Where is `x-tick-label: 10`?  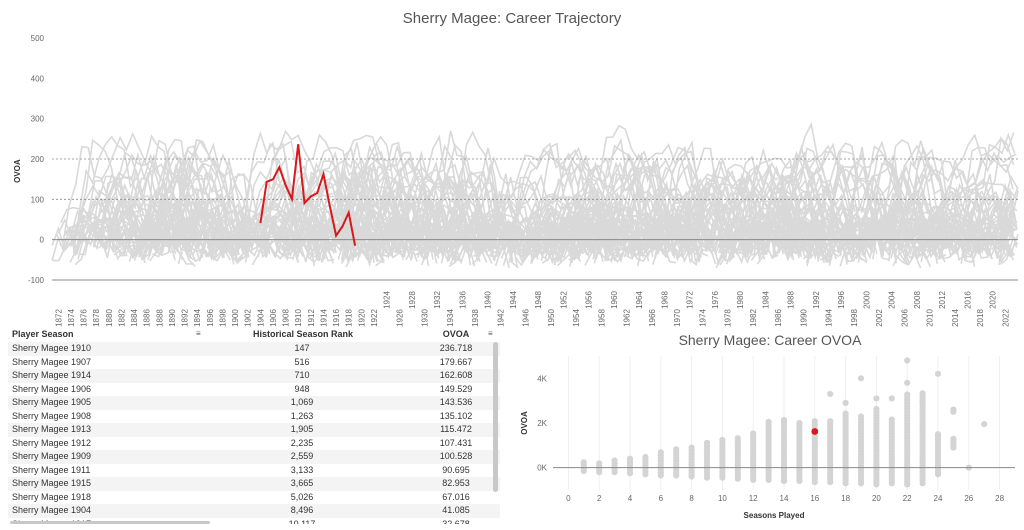
x-tick-label: 10 is located at coordinates (722, 498).